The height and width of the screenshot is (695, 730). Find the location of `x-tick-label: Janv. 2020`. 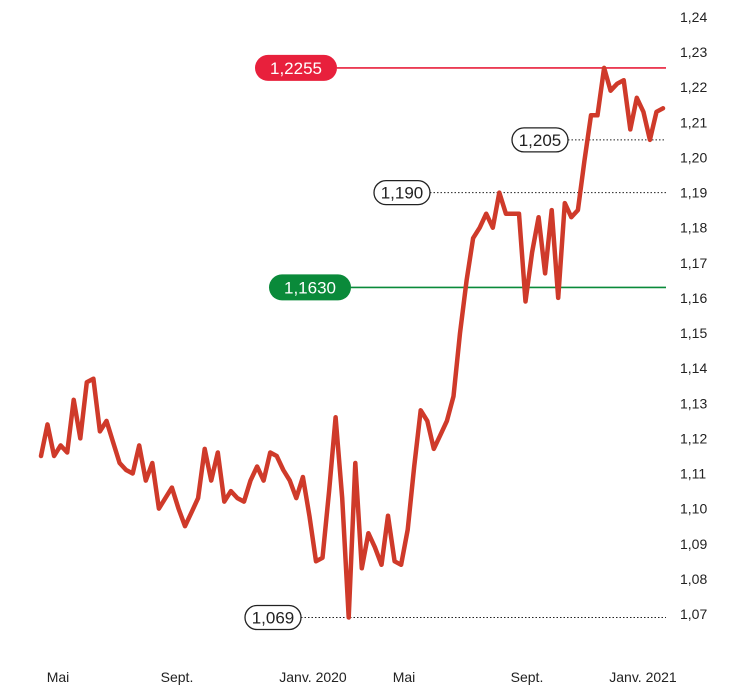

x-tick-label: Janv. 2020 is located at coordinates (313, 677).